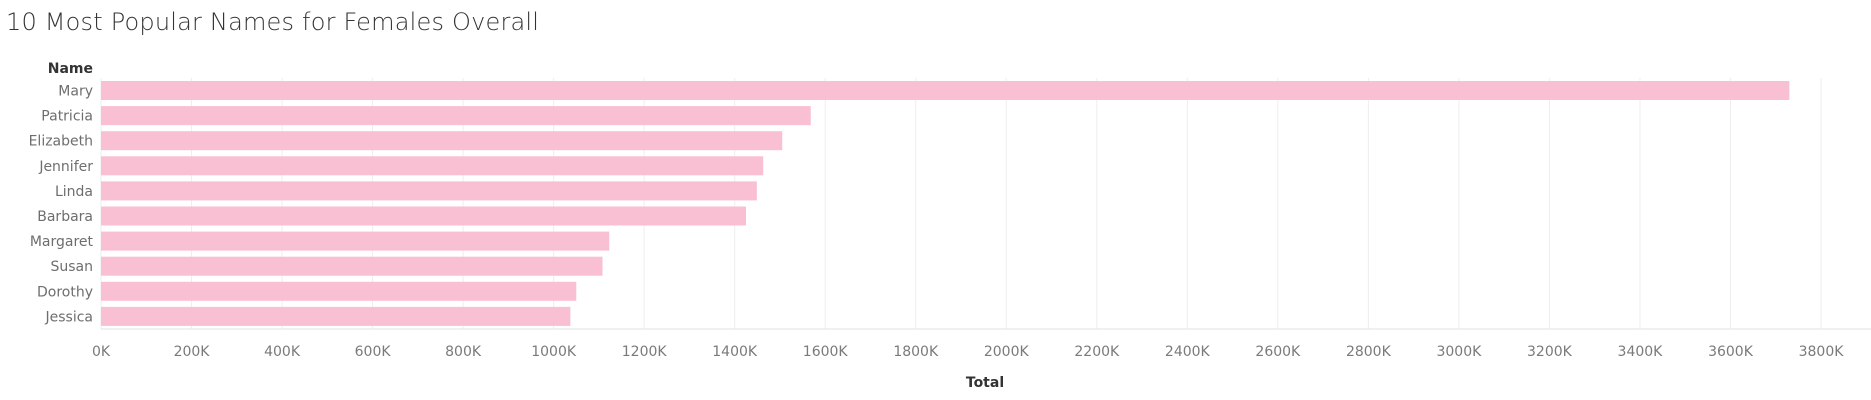  What do you see at coordinates (985, 383) in the screenshot?
I see `x-axis-title: Total` at bounding box center [985, 383].